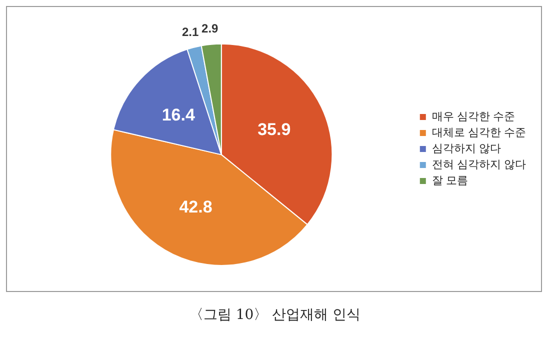 The image size is (550, 339). I want to click on data-label: 16.4, so click(179, 115).